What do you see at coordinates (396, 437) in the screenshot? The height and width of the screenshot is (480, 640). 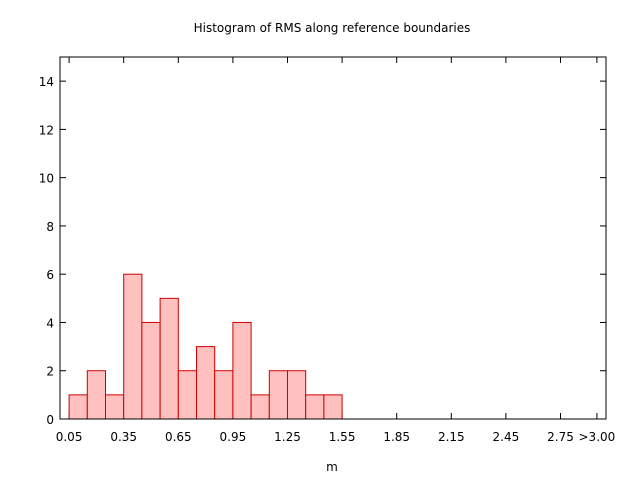 I see `x-tick-label: 1.85` at bounding box center [396, 437].